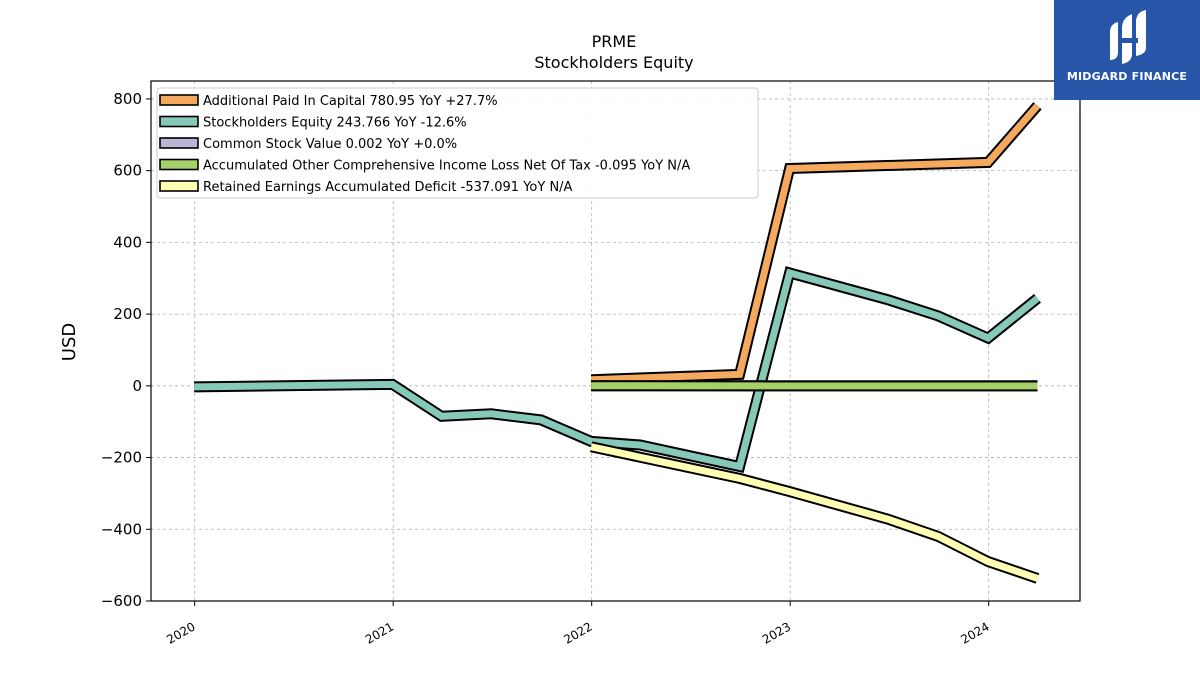  What do you see at coordinates (127, 314) in the screenshot?
I see `y-tick-label: 200` at bounding box center [127, 314].